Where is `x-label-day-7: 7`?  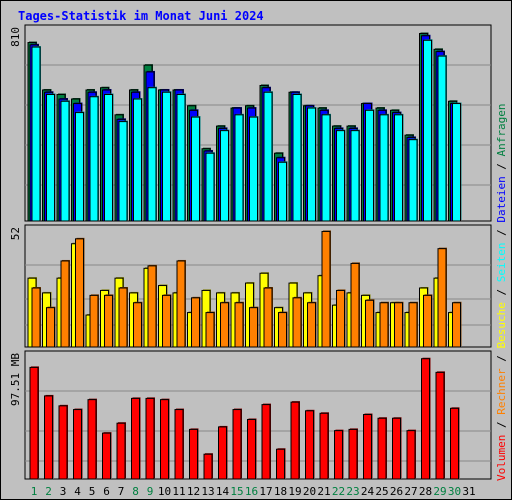 x-label-day-7: 7 is located at coordinates (121, 491).